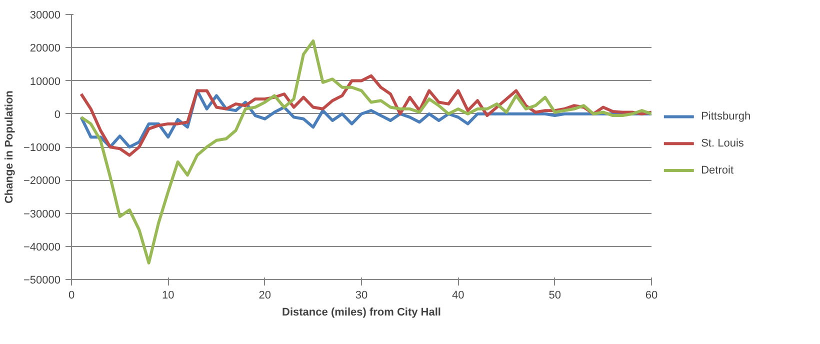 The image size is (820, 344). Describe the element at coordinates (722, 144) in the screenshot. I see `legend-label: St. Louis` at that location.